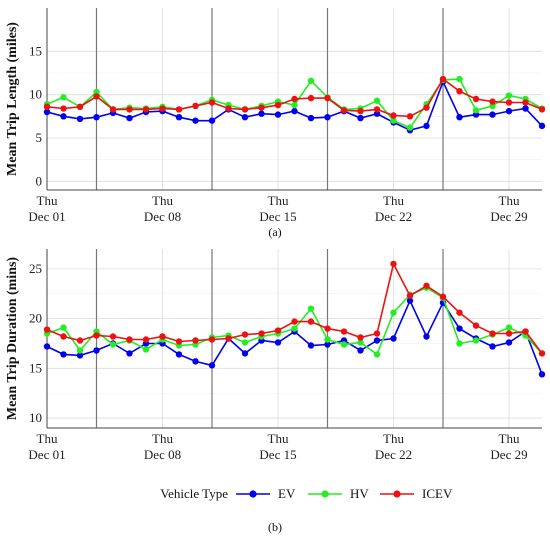  I want to click on y-tick-label: 0, so click(39, 180).